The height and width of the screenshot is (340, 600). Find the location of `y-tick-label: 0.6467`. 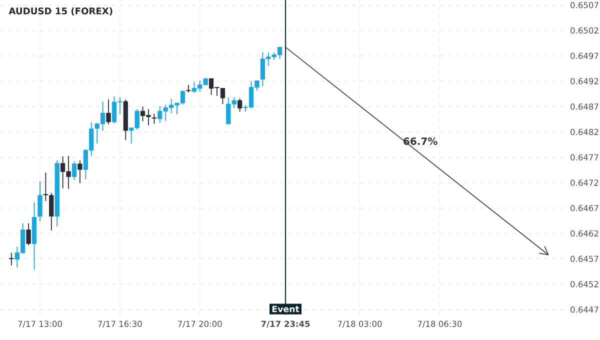

y-tick-label: 0.6467 is located at coordinates (584, 208).